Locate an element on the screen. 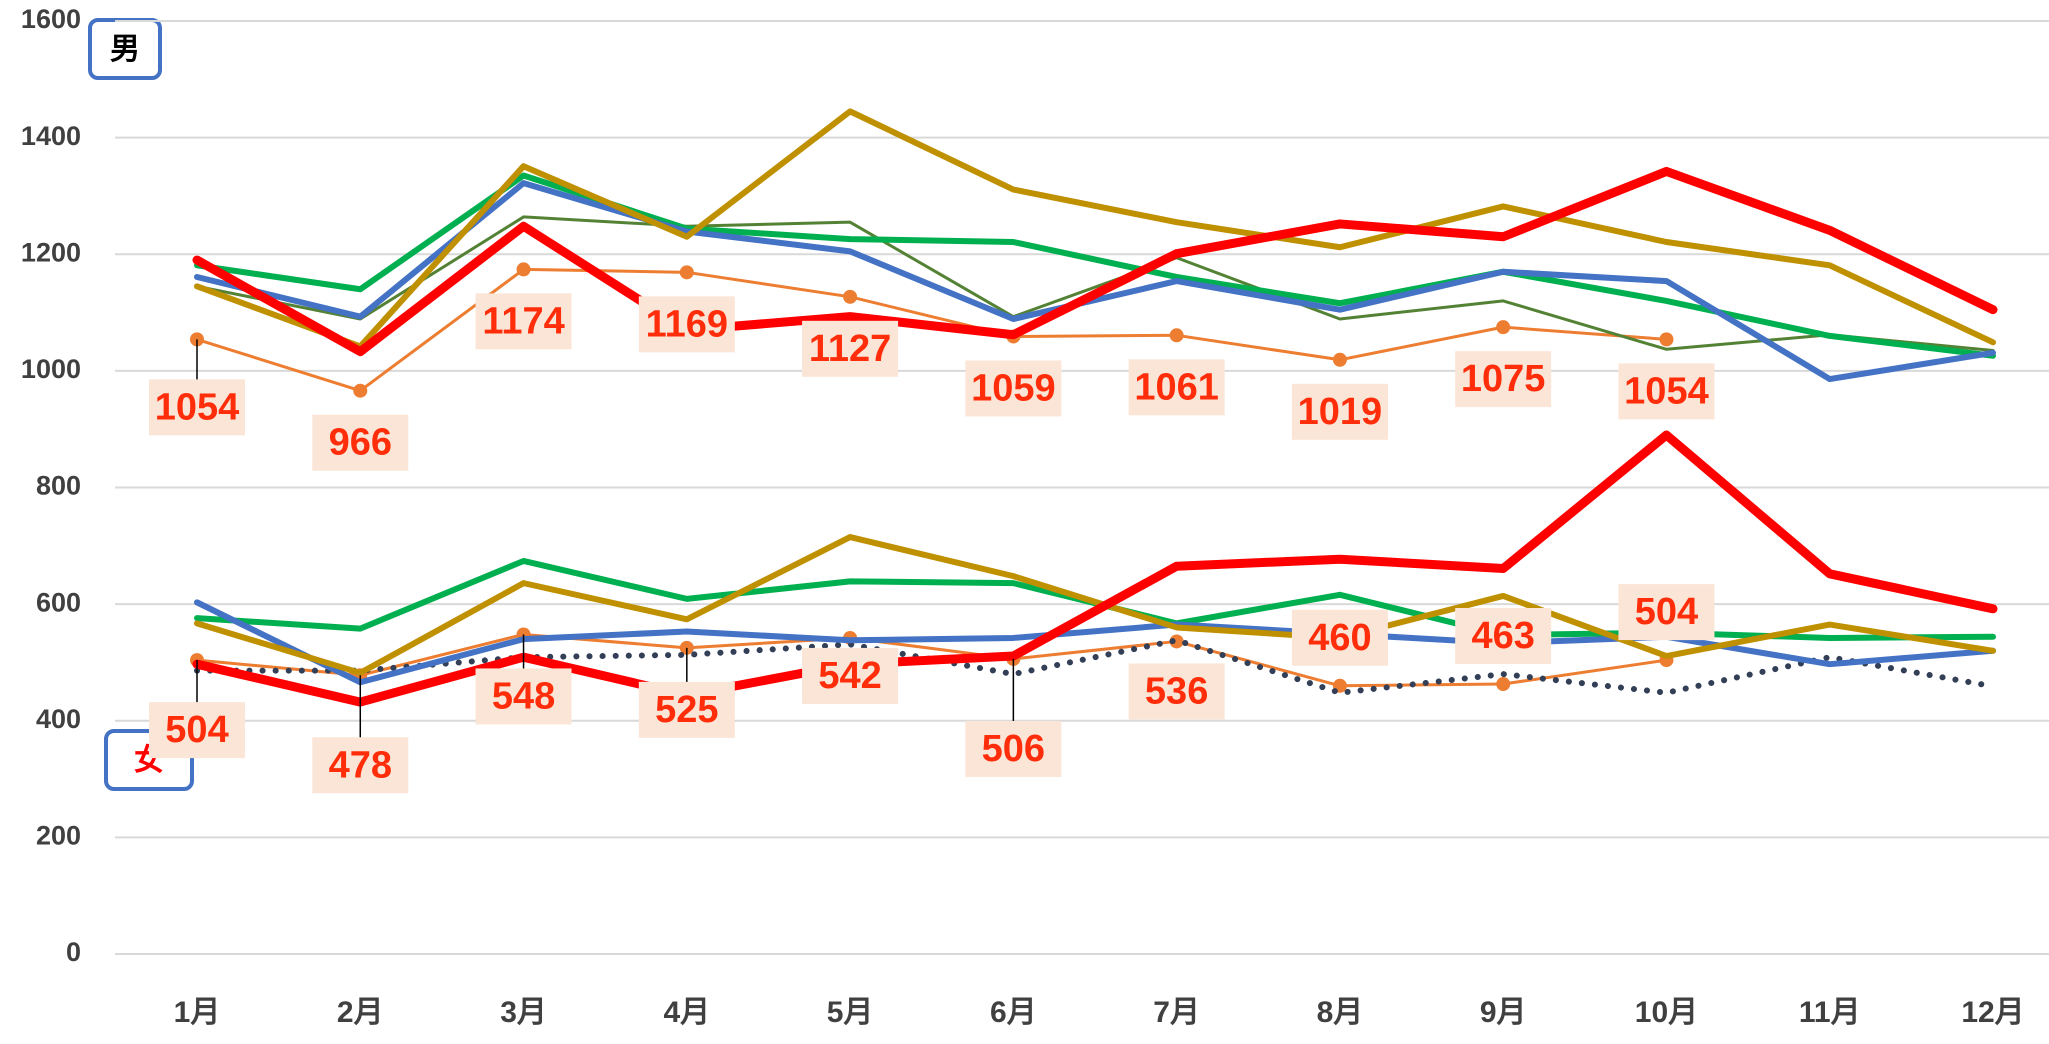 This screenshot has height=1044, width=2049. x-tick-label: 11月 is located at coordinates (1830, 1012).